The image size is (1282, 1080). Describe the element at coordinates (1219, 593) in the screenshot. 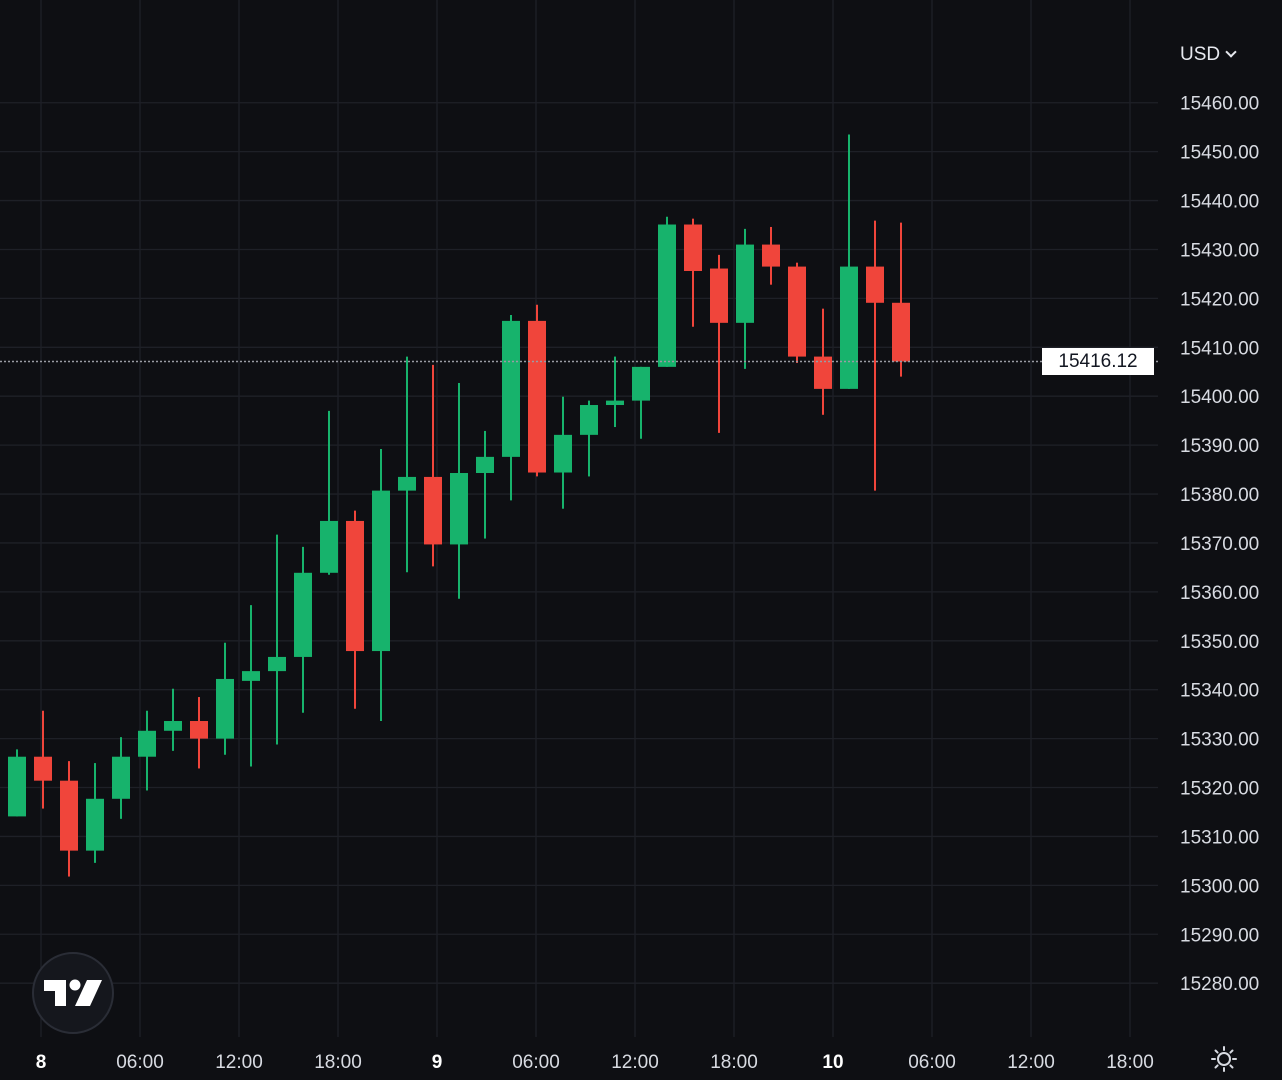

I see `price-tick-label: 15360.00` at that location.